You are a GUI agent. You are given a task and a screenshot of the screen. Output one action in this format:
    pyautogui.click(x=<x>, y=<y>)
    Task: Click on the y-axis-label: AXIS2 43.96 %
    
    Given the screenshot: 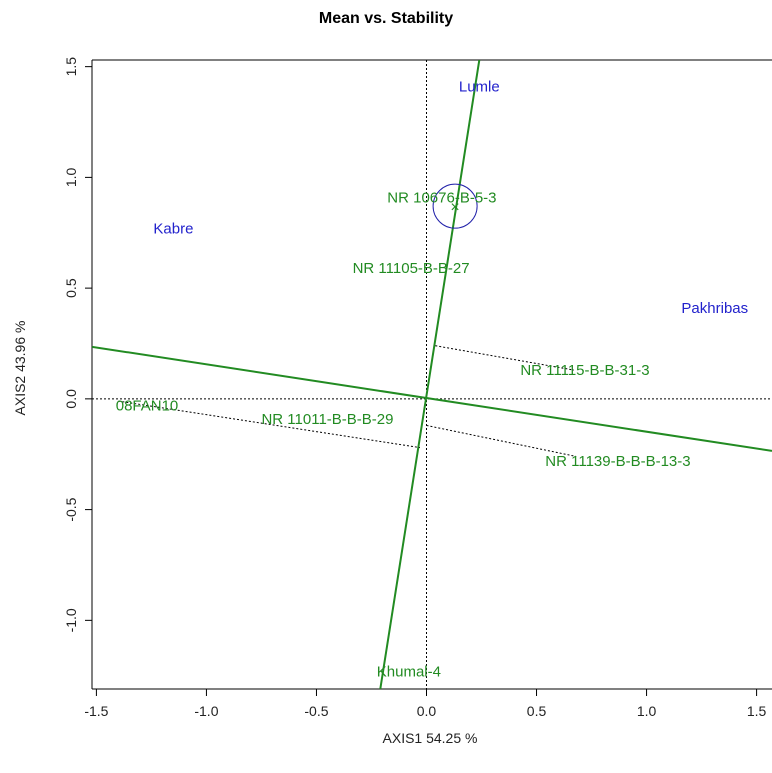 What is the action you would take?
    pyautogui.click(x=20, y=368)
    